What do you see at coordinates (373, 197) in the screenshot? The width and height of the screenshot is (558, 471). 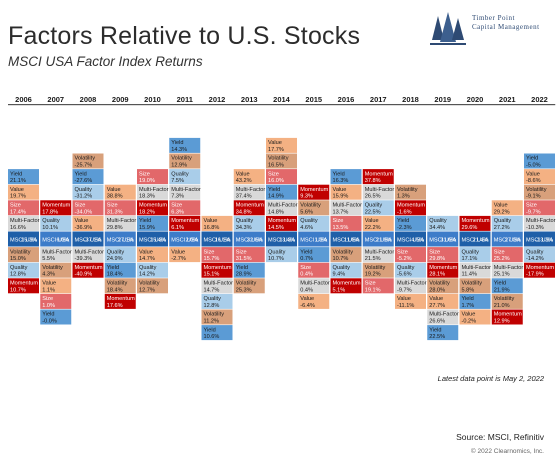 I see `factor-value-label: 26.5%` at bounding box center [373, 197].